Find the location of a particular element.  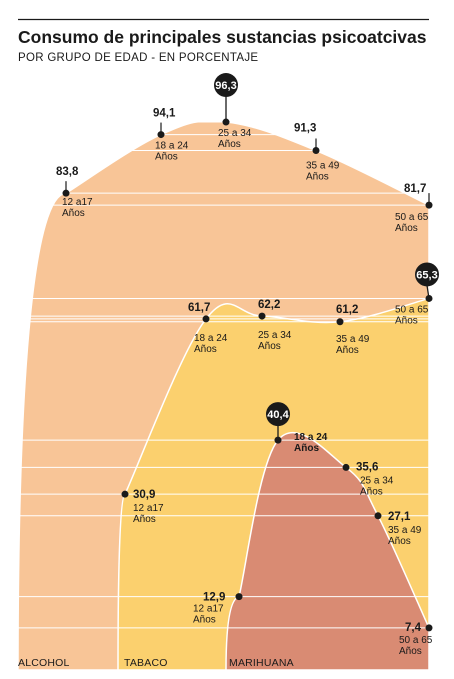

value-label: 35,6 is located at coordinates (367, 467).